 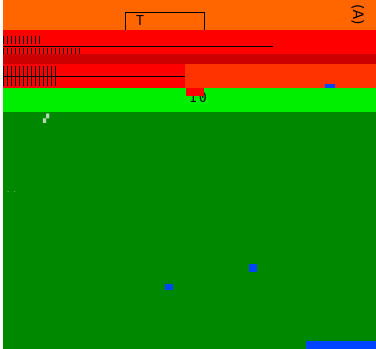 What do you see at coordinates (21, 40) in the screenshot?
I see `ruler-ticks-top` at bounding box center [21, 40].